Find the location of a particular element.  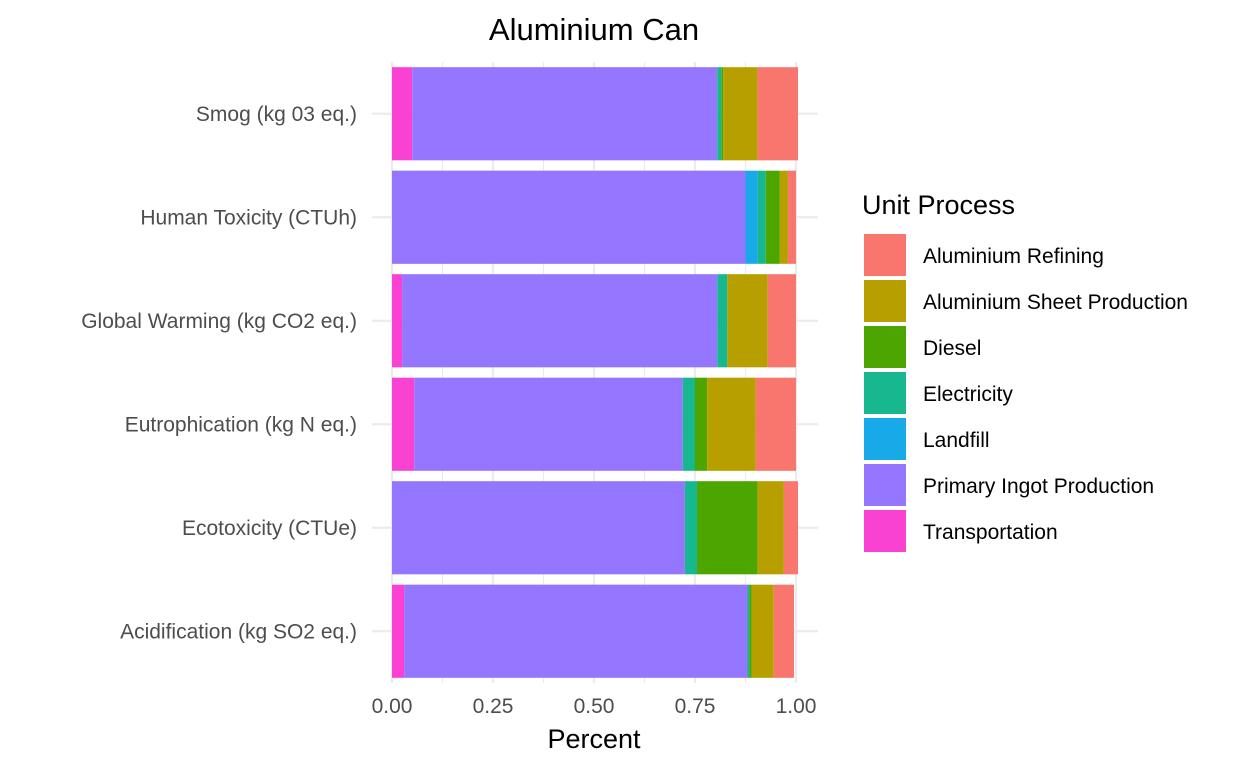

x-axis-title: Percent is located at coordinates (594, 739).